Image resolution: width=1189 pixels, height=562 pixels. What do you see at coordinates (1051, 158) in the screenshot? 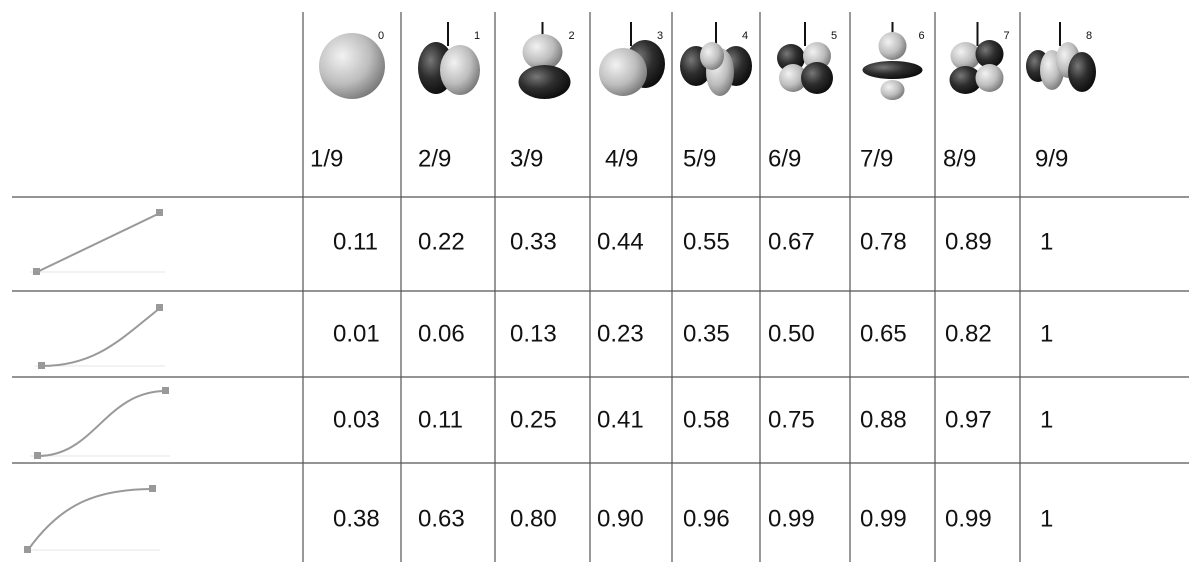
I see `header-fraction: 9/9` at bounding box center [1051, 158].